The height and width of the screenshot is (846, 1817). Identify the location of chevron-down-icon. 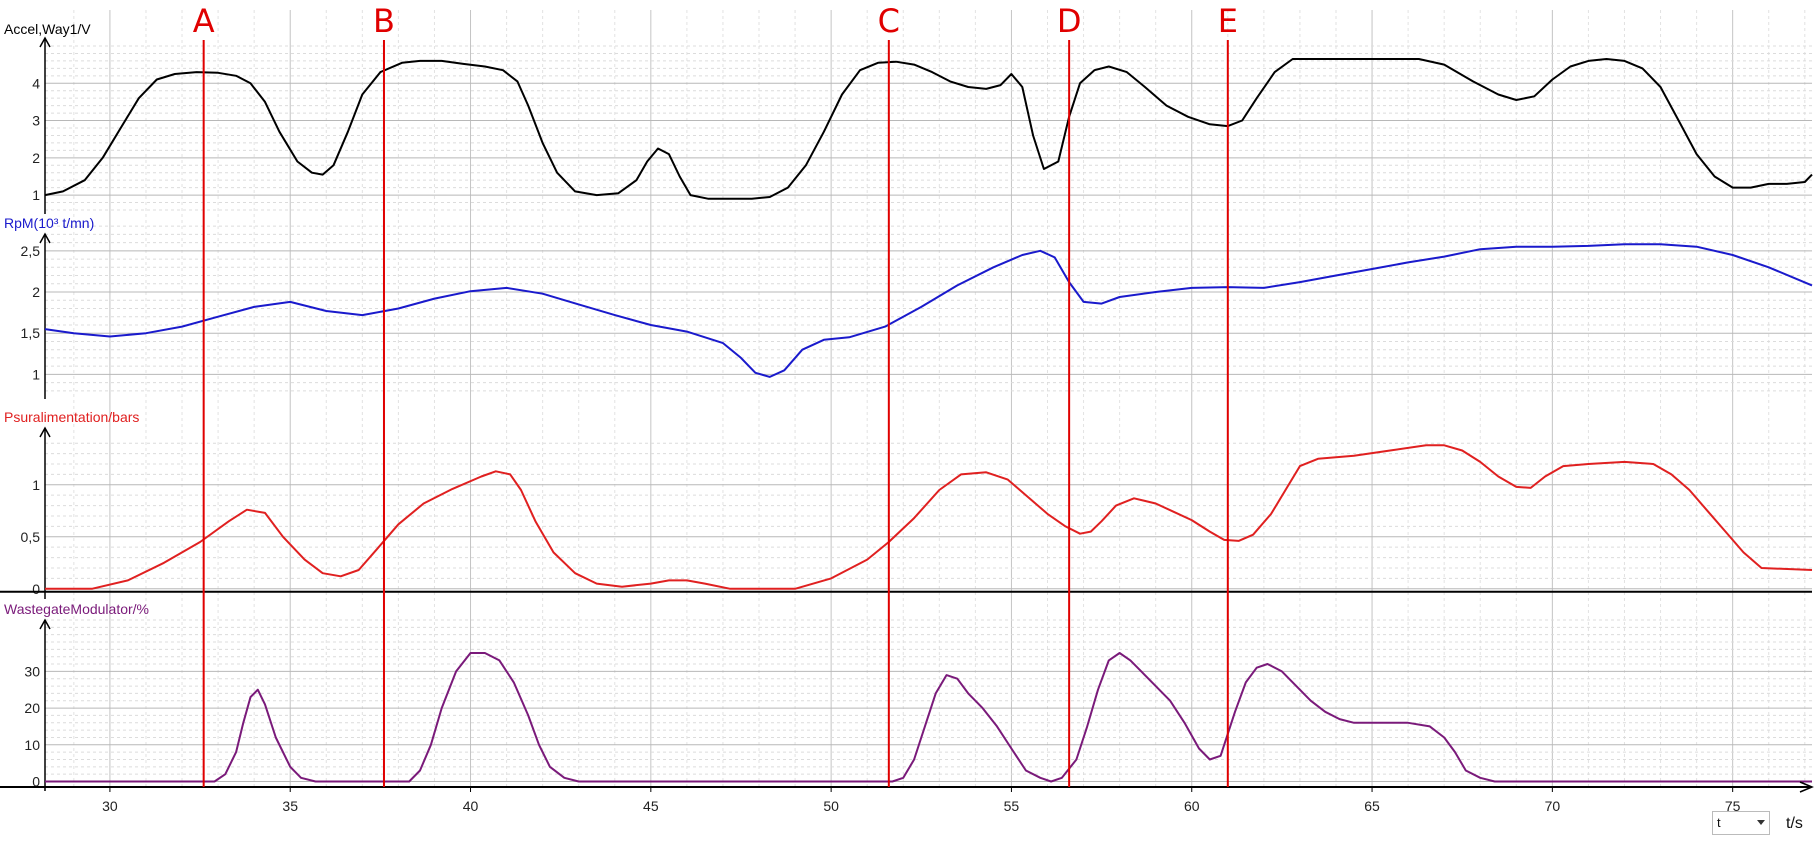
(1761, 822).